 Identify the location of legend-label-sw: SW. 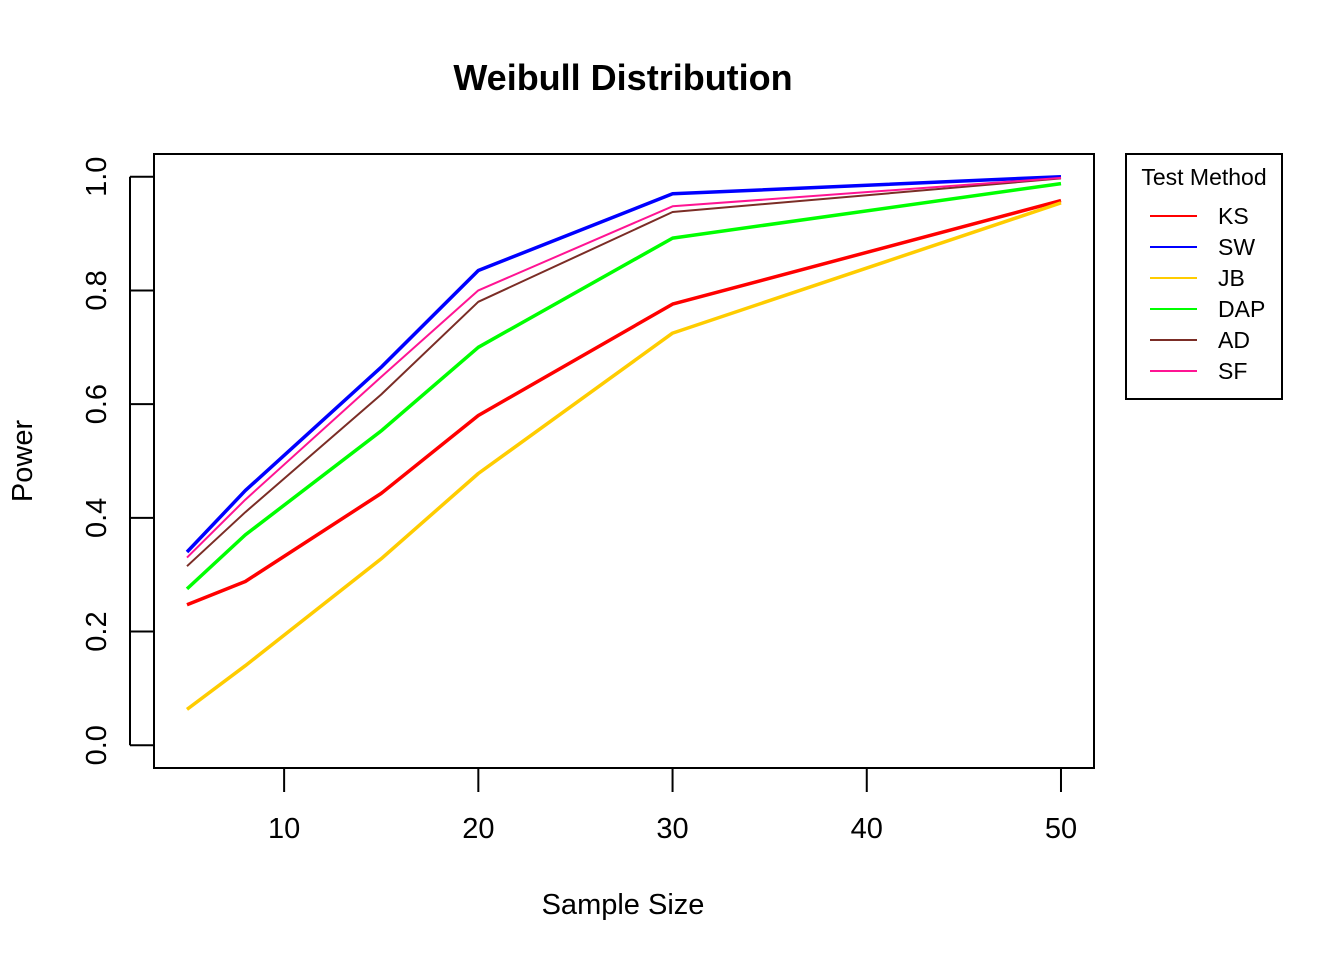
(1236, 247).